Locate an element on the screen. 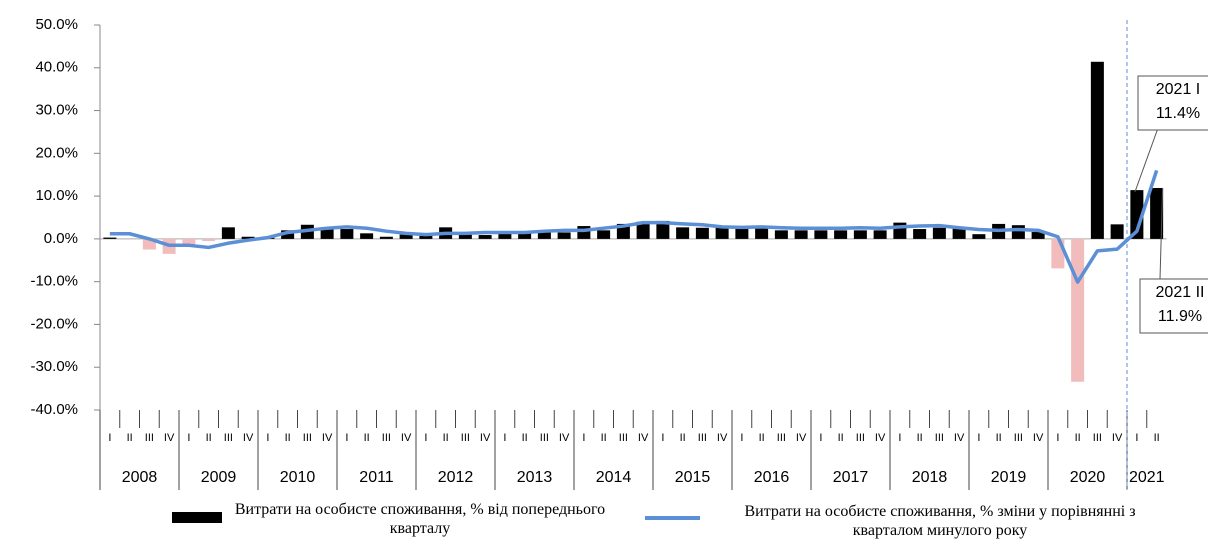 Image resolution: width=1208 pixels, height=545 pixels. y-tick-label: -30.0% is located at coordinates (54, 366).